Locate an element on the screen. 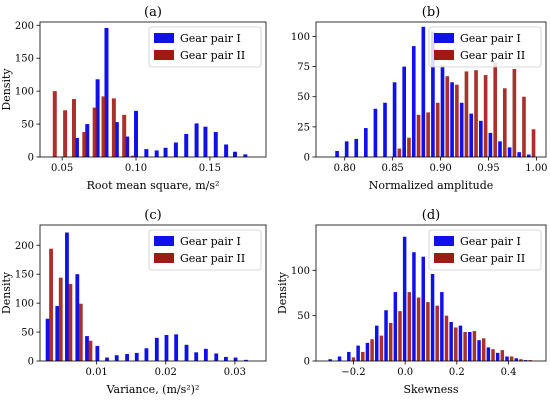  y-tick-label: 75 is located at coordinates (303, 67).